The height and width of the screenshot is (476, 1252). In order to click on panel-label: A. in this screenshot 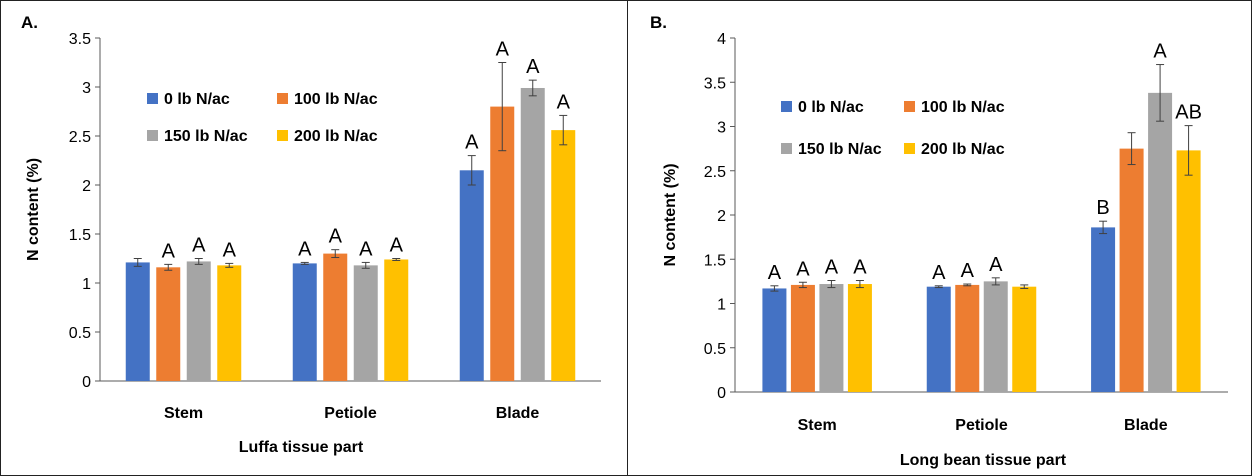, I will do `click(29, 22)`.